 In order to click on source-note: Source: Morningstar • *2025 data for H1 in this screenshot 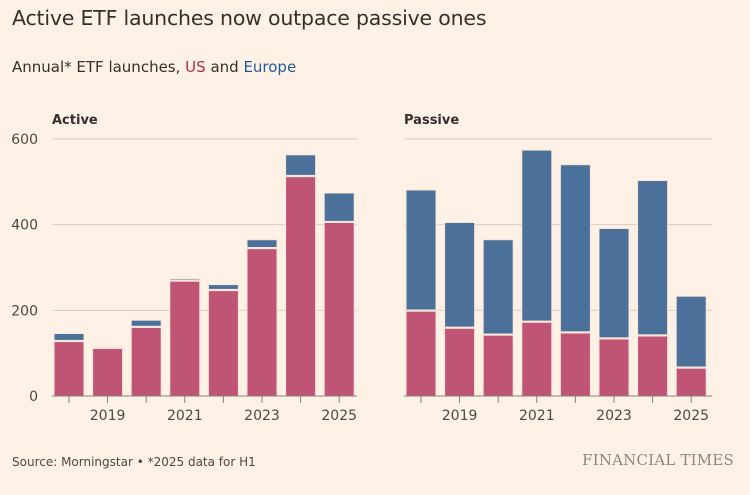, I will do `click(134, 462)`.